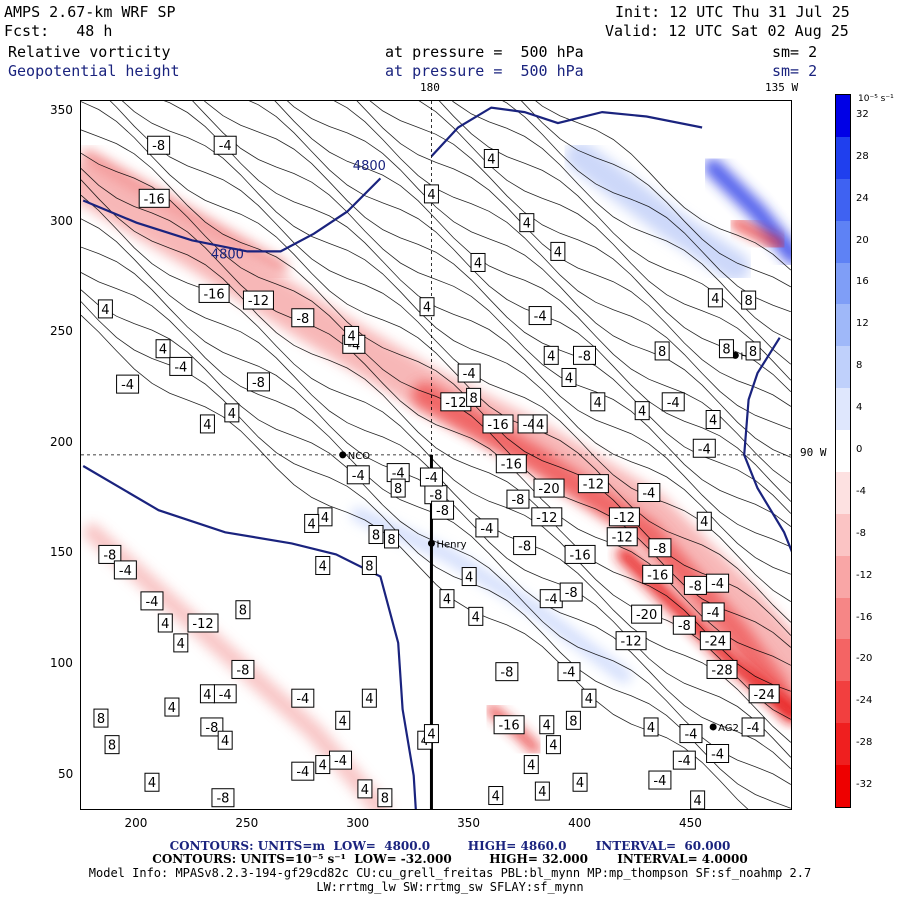  I want to click on contour-label: -20, so click(549, 488).